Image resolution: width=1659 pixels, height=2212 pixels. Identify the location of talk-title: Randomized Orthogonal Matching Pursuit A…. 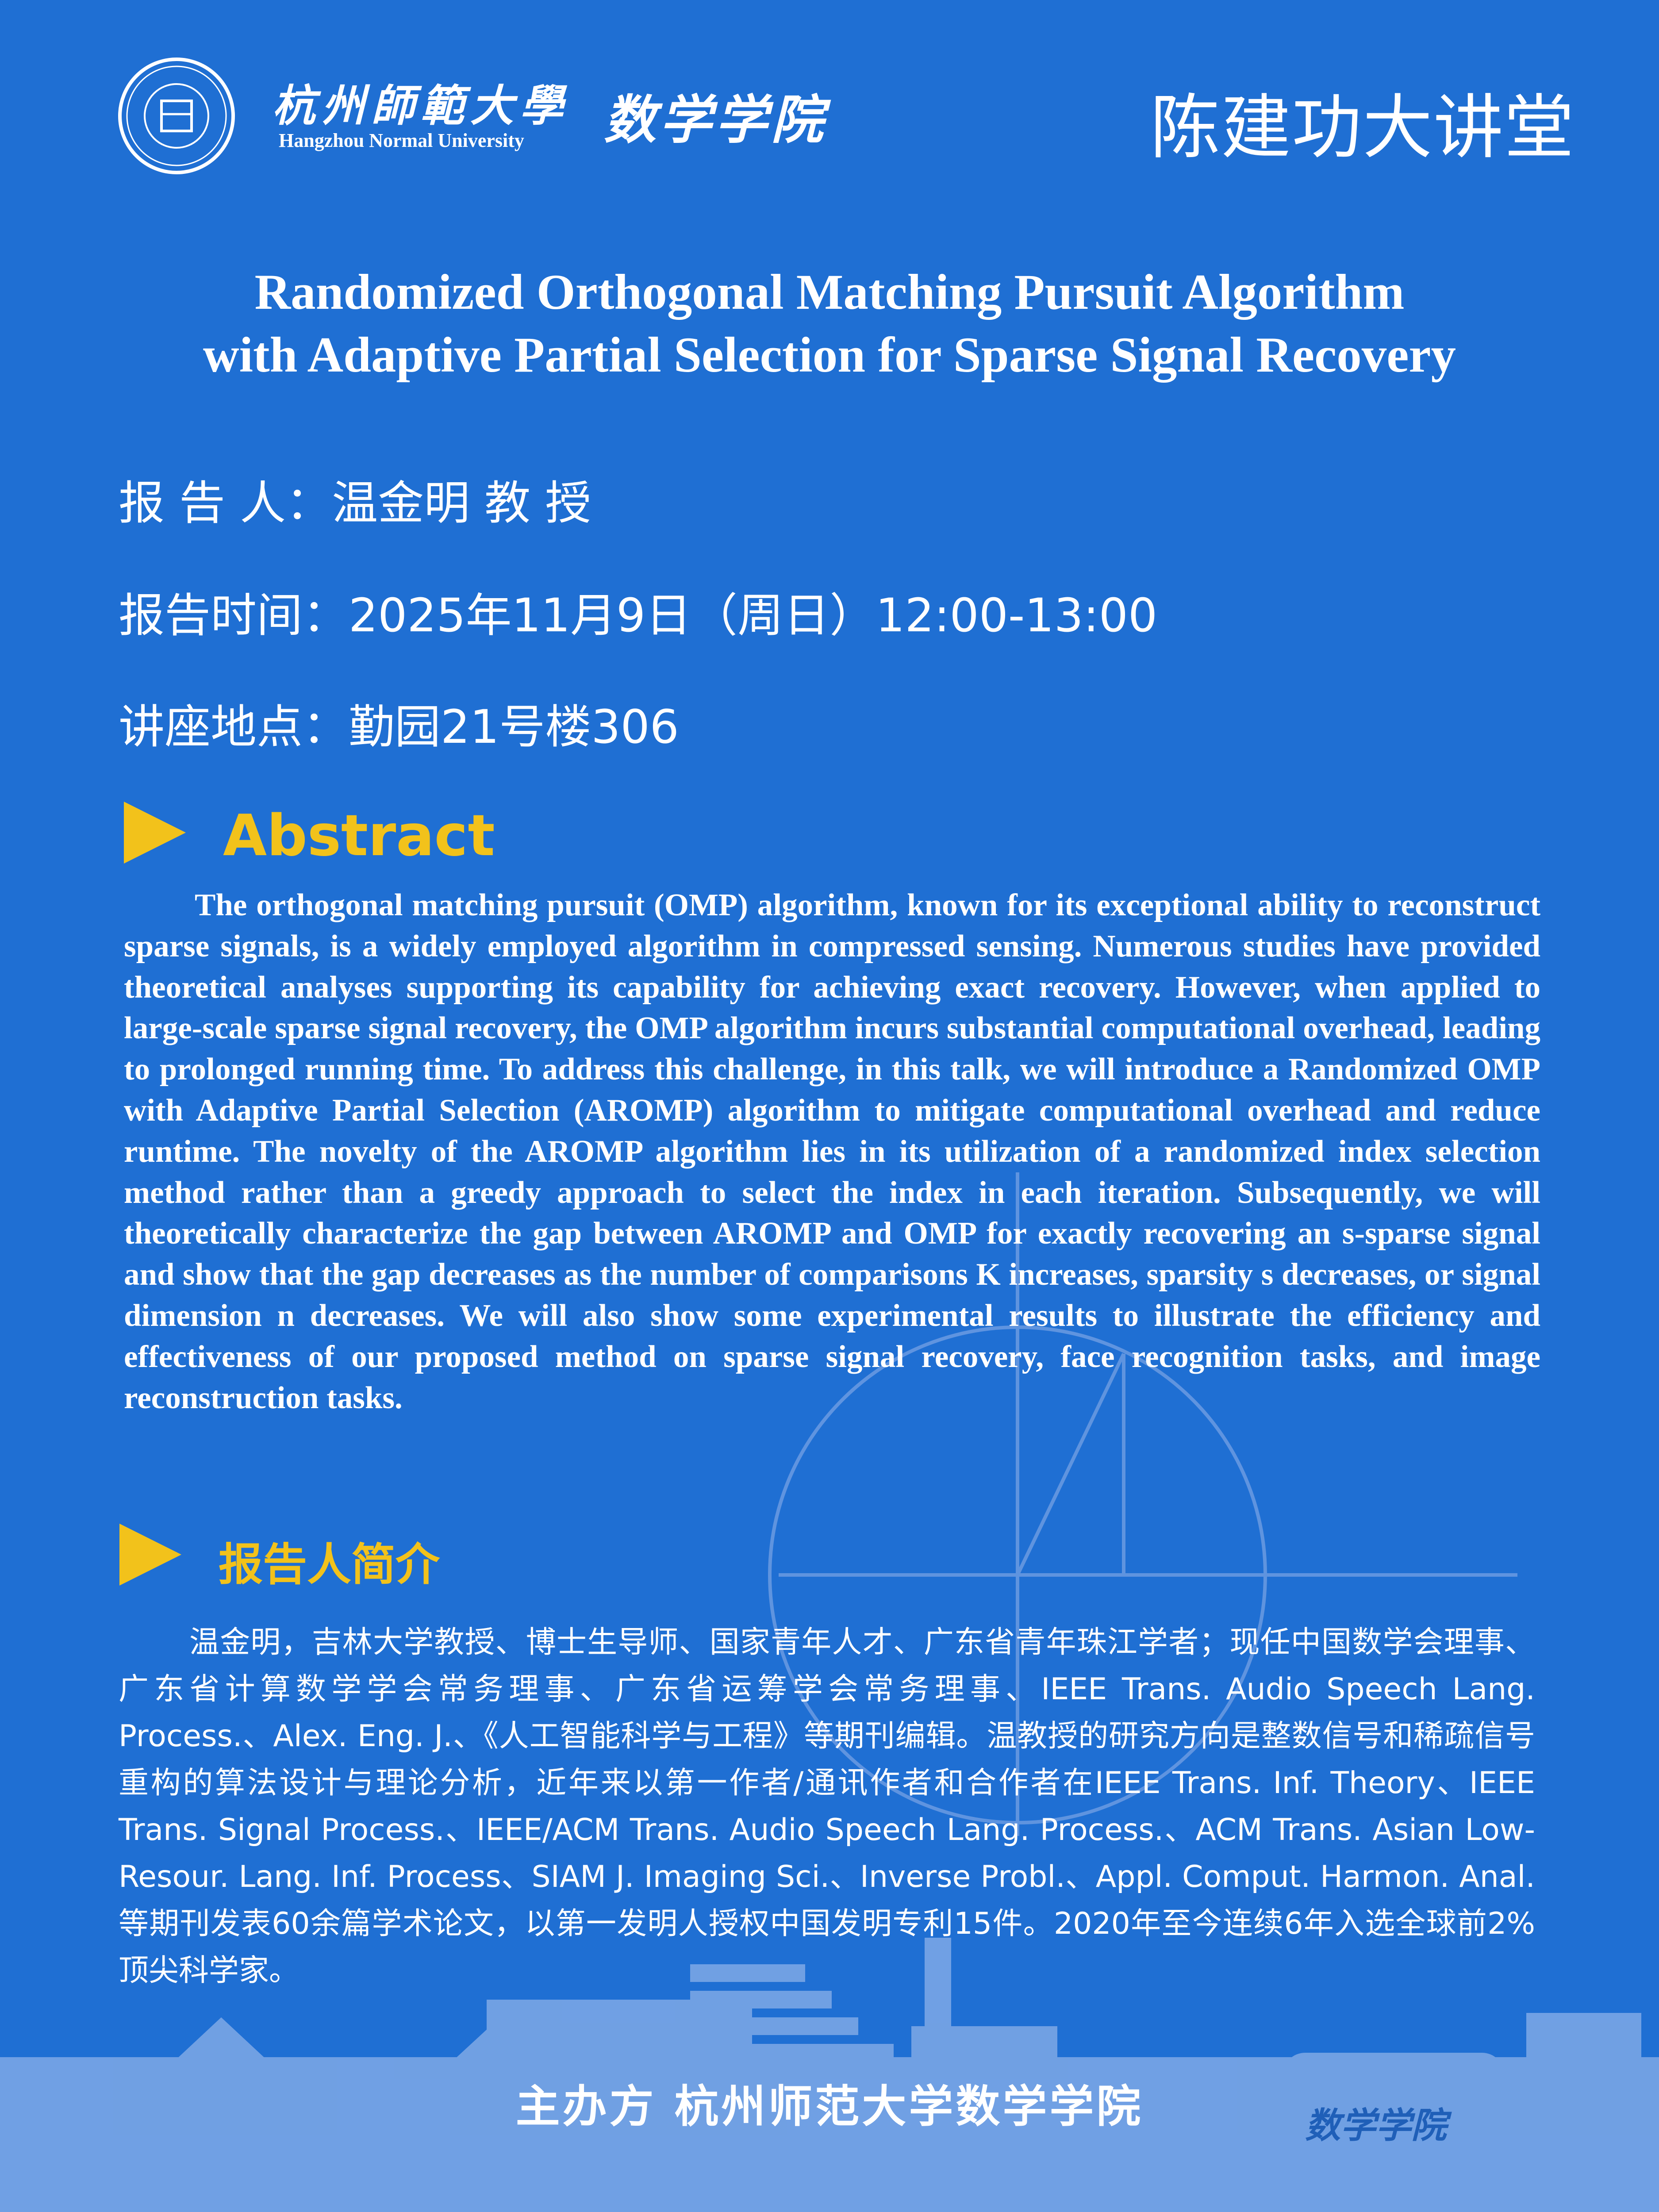
(830, 324).